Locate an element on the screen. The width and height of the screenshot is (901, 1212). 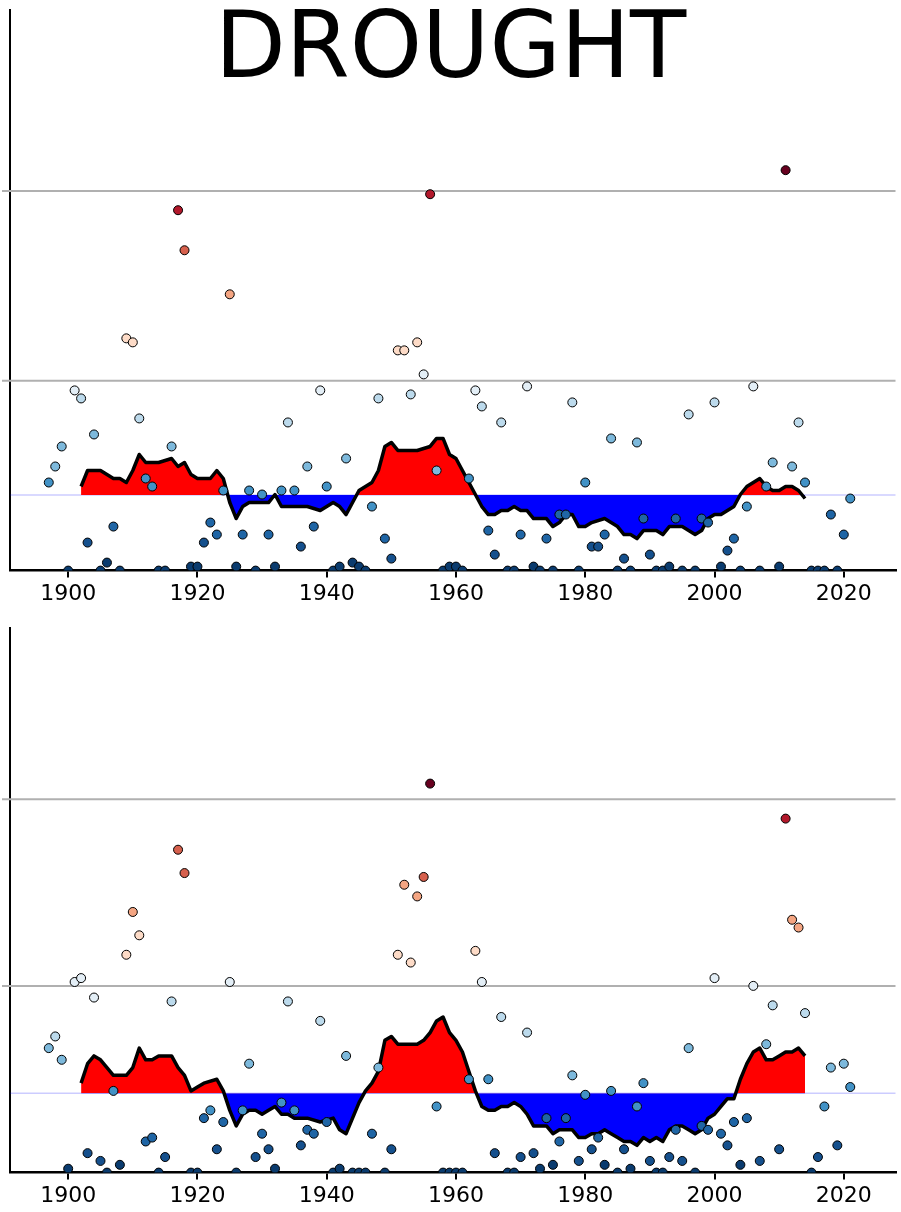
chart-title: DROUGHT is located at coordinates (450, 49).